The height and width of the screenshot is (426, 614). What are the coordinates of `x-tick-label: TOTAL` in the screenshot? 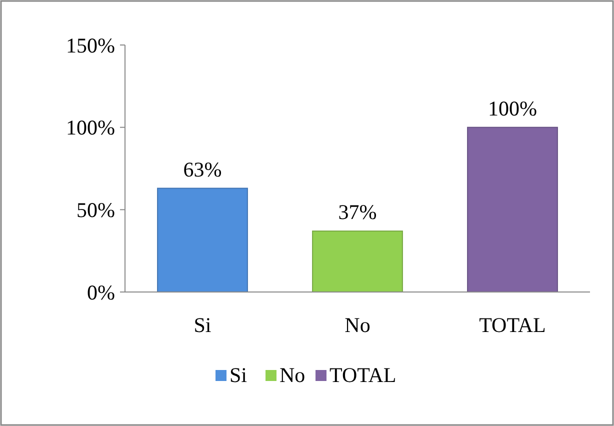 It's located at (512, 325).